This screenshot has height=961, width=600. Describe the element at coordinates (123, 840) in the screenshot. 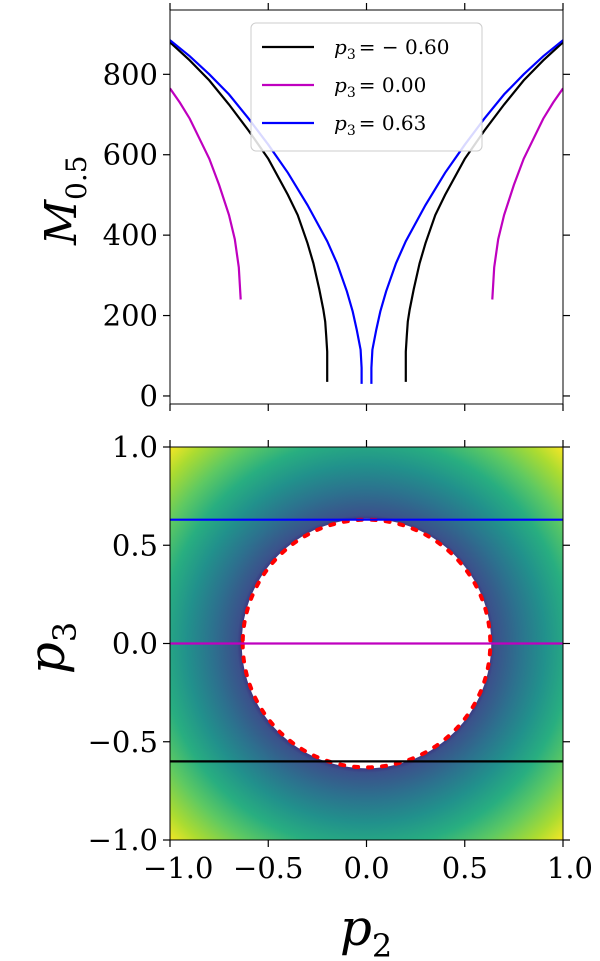

I see `bottom-y-tick-label: −1.0` at that location.